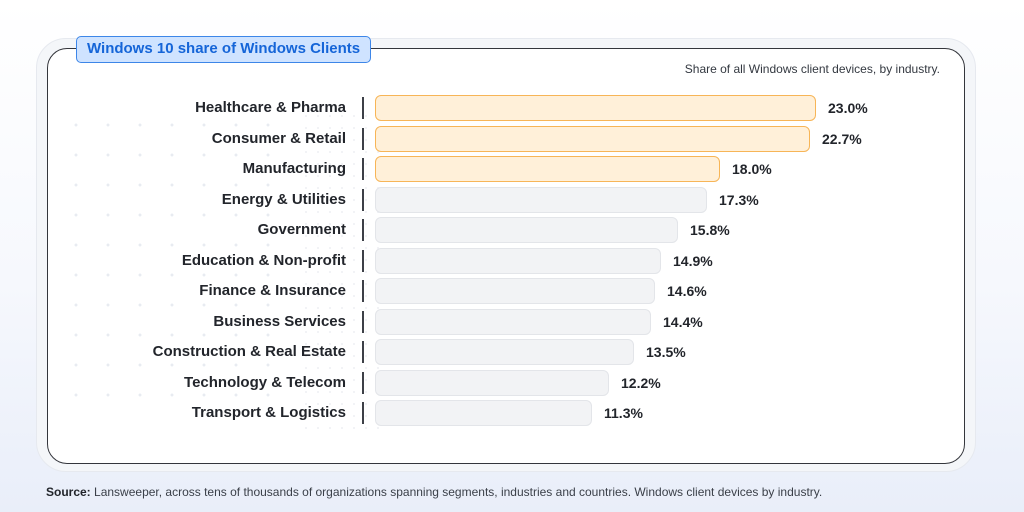 The height and width of the screenshot is (512, 1024). I want to click on category-label: Government, so click(301, 229).